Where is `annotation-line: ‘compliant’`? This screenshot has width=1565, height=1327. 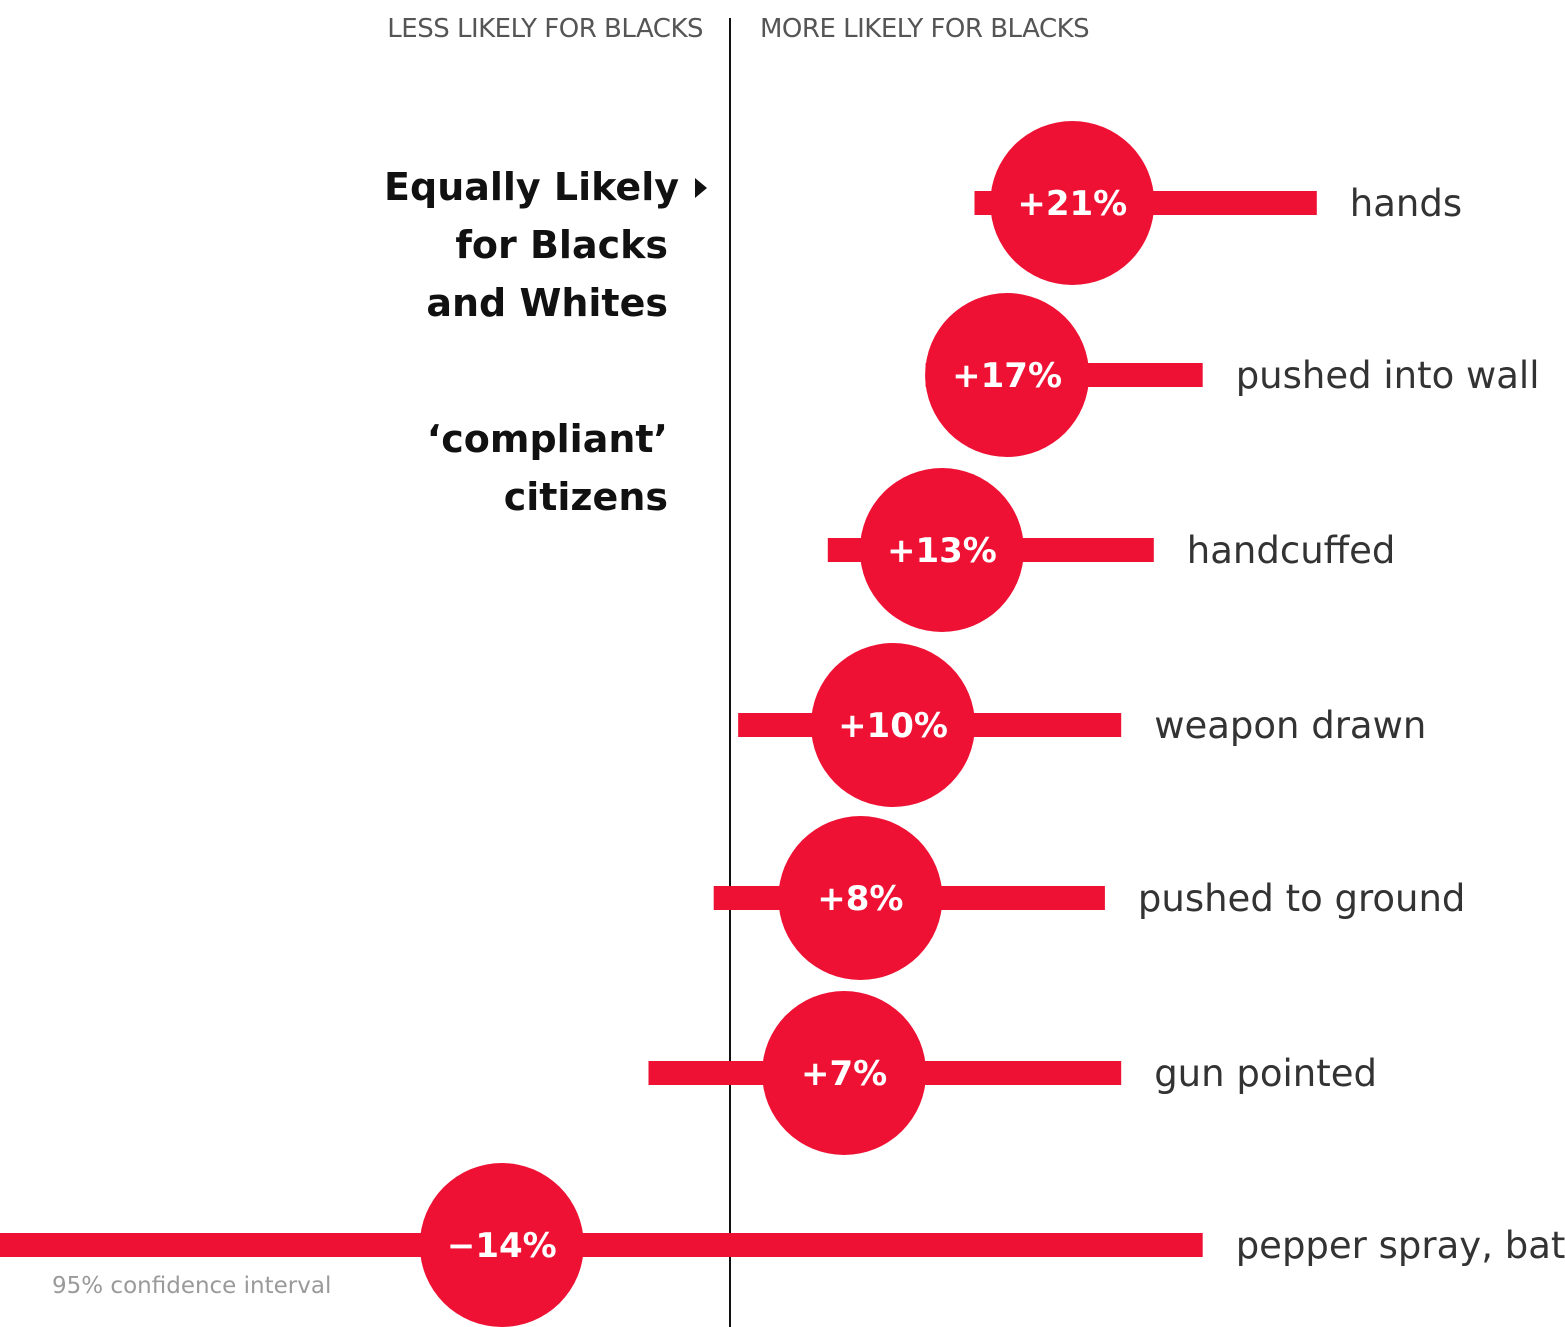 annotation-line: ‘compliant’ is located at coordinates (547, 439).